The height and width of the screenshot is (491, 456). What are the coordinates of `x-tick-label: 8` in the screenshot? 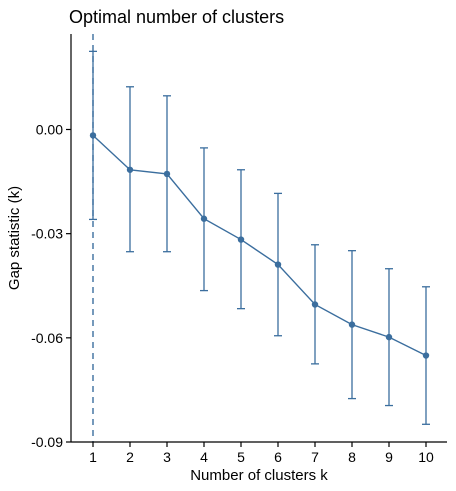 It's located at (352, 457).